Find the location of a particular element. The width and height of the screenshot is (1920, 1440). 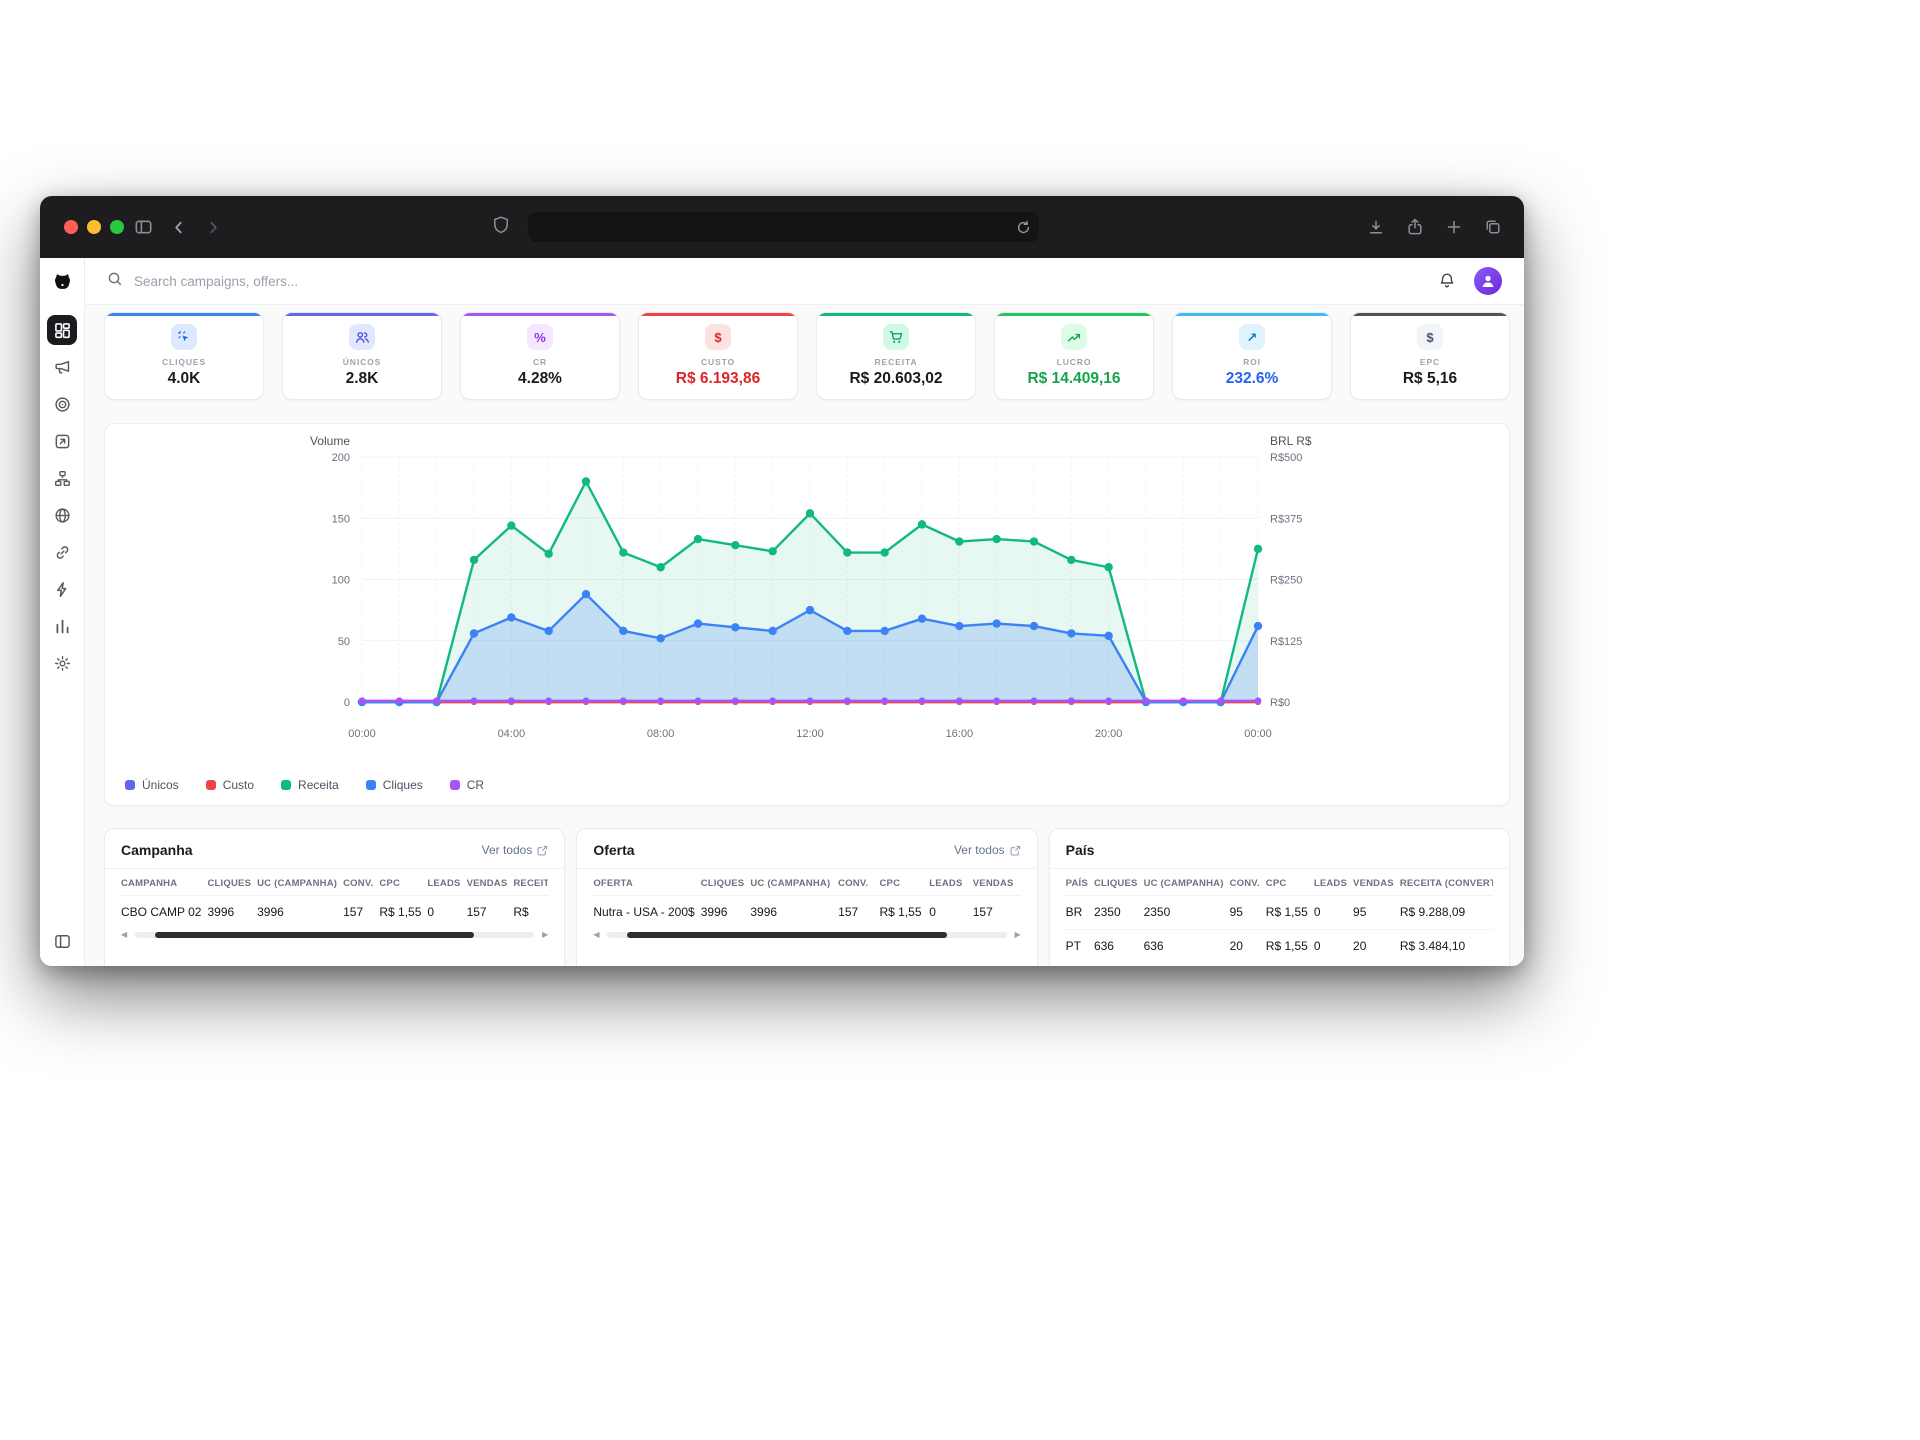

forward-icon is located at coordinates (213, 227).